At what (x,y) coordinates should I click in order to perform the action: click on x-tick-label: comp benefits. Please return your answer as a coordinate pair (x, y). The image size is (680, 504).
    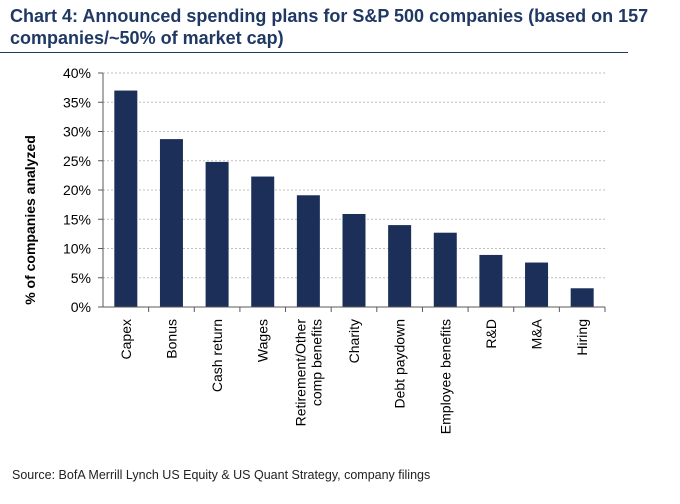
    Looking at the image, I should click on (316, 362).